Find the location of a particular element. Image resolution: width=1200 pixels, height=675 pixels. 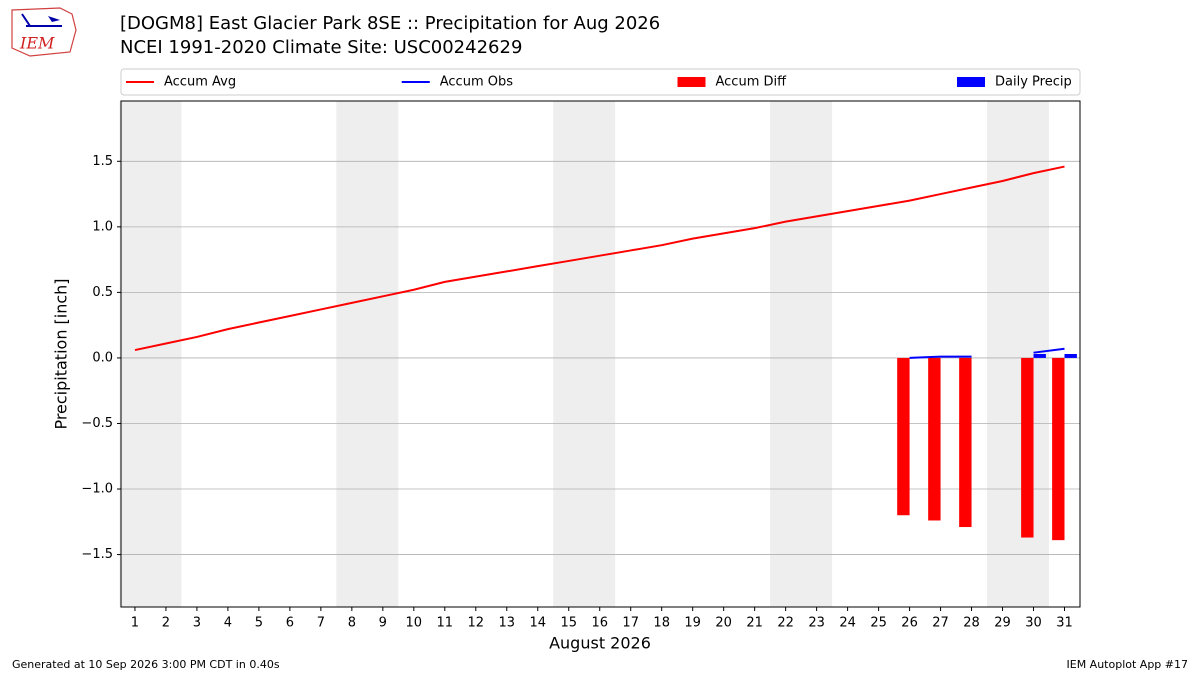

x-tick-label: 8 is located at coordinates (352, 623).